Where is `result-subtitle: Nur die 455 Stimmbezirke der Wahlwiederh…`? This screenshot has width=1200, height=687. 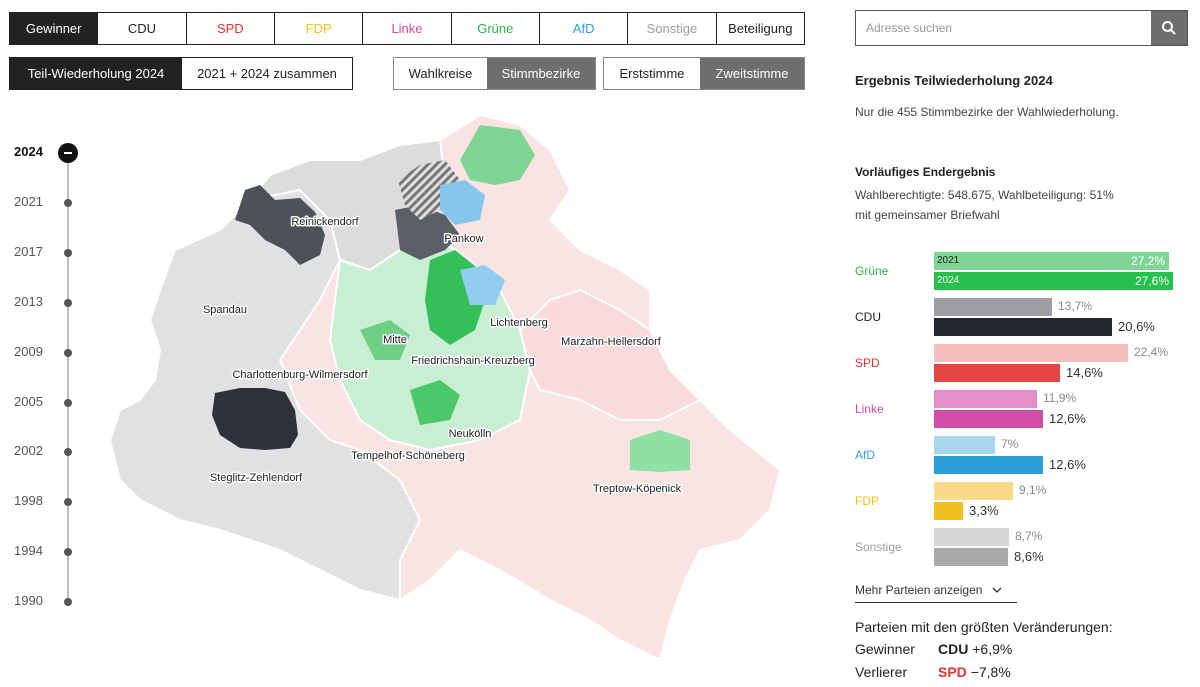 result-subtitle: Nur die 455 Stimmbezirke der Wahlwiederh… is located at coordinates (987, 112).